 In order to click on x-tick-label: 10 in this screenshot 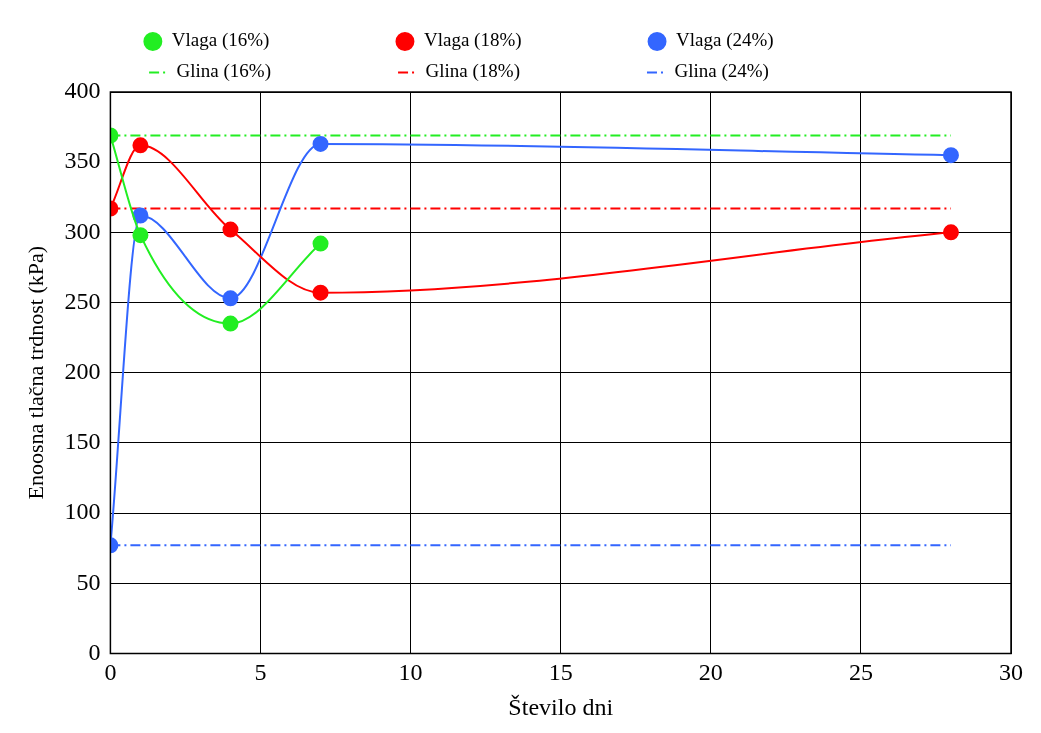, I will do `click(410, 672)`.